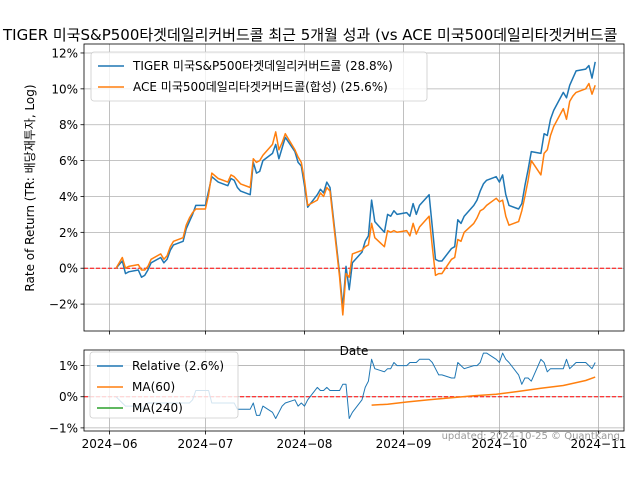  Describe the element at coordinates (68, 366) in the screenshot. I see `y-tick-label: 1%` at that location.